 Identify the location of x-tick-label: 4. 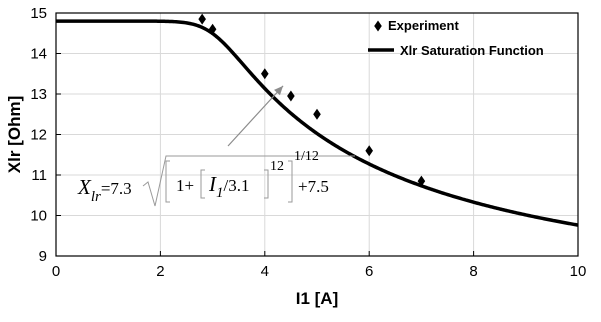
(265, 271).